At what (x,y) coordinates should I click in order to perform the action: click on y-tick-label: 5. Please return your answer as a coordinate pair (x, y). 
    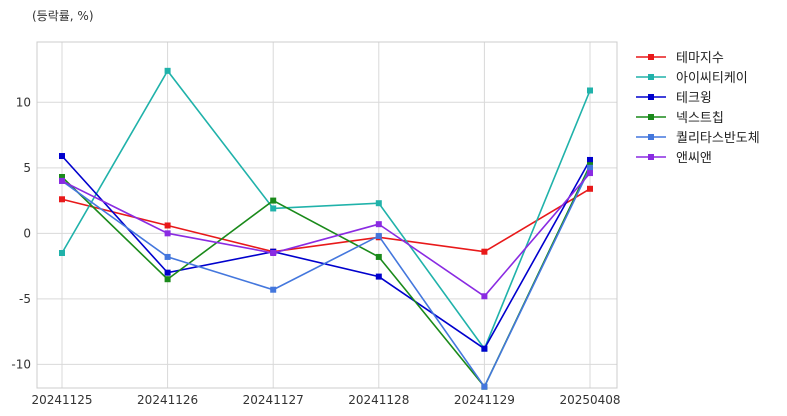
    Looking at the image, I should click on (27, 168).